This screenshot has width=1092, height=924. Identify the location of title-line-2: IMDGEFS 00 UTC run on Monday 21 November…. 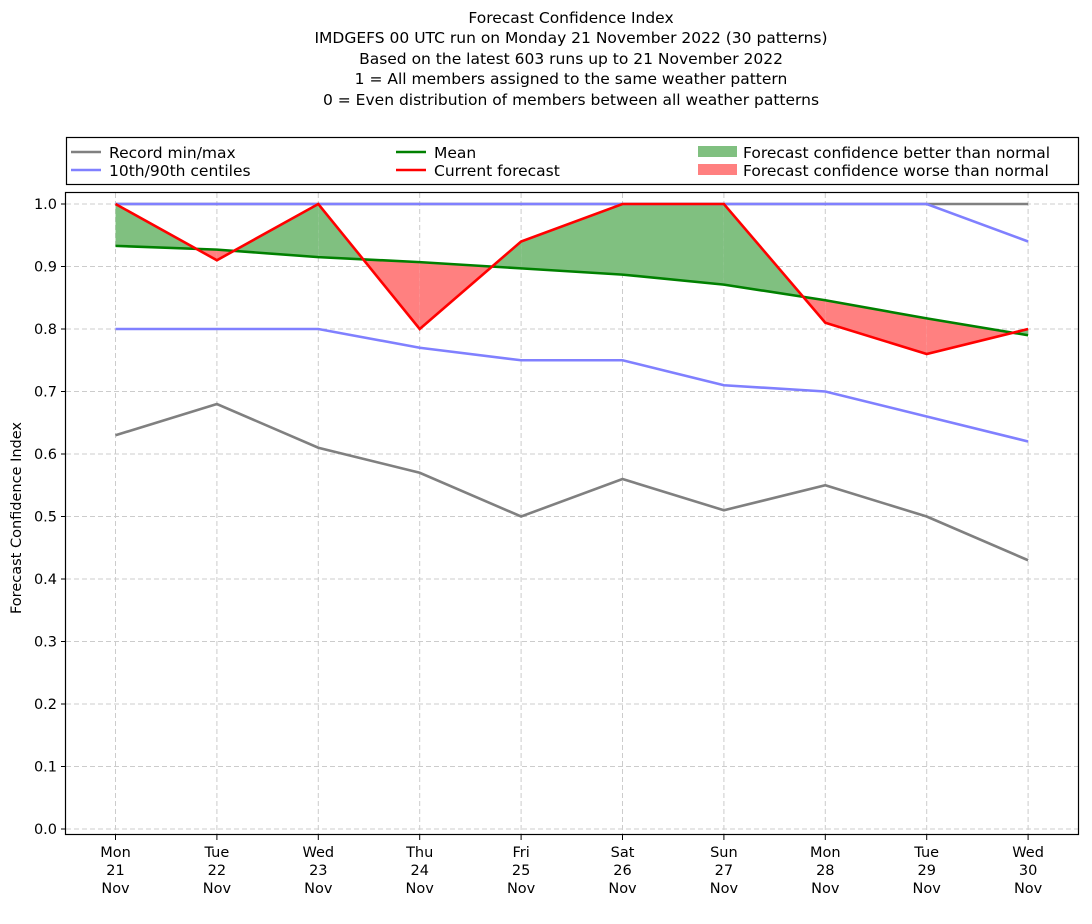
(571, 38).